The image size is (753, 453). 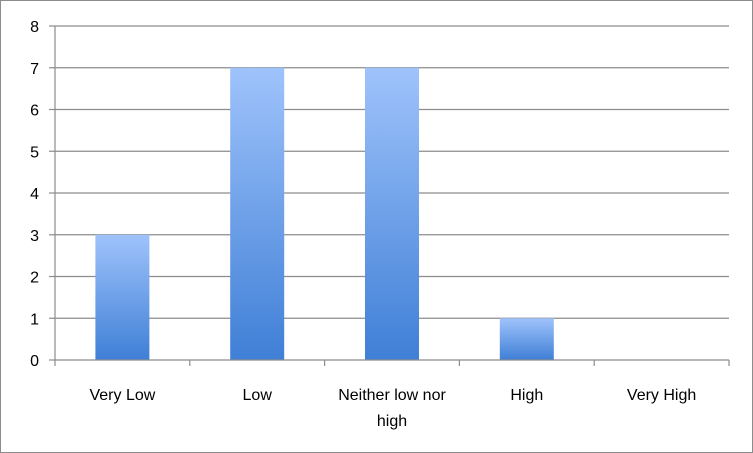 I want to click on y-tick-label: 5, so click(x=34, y=152).